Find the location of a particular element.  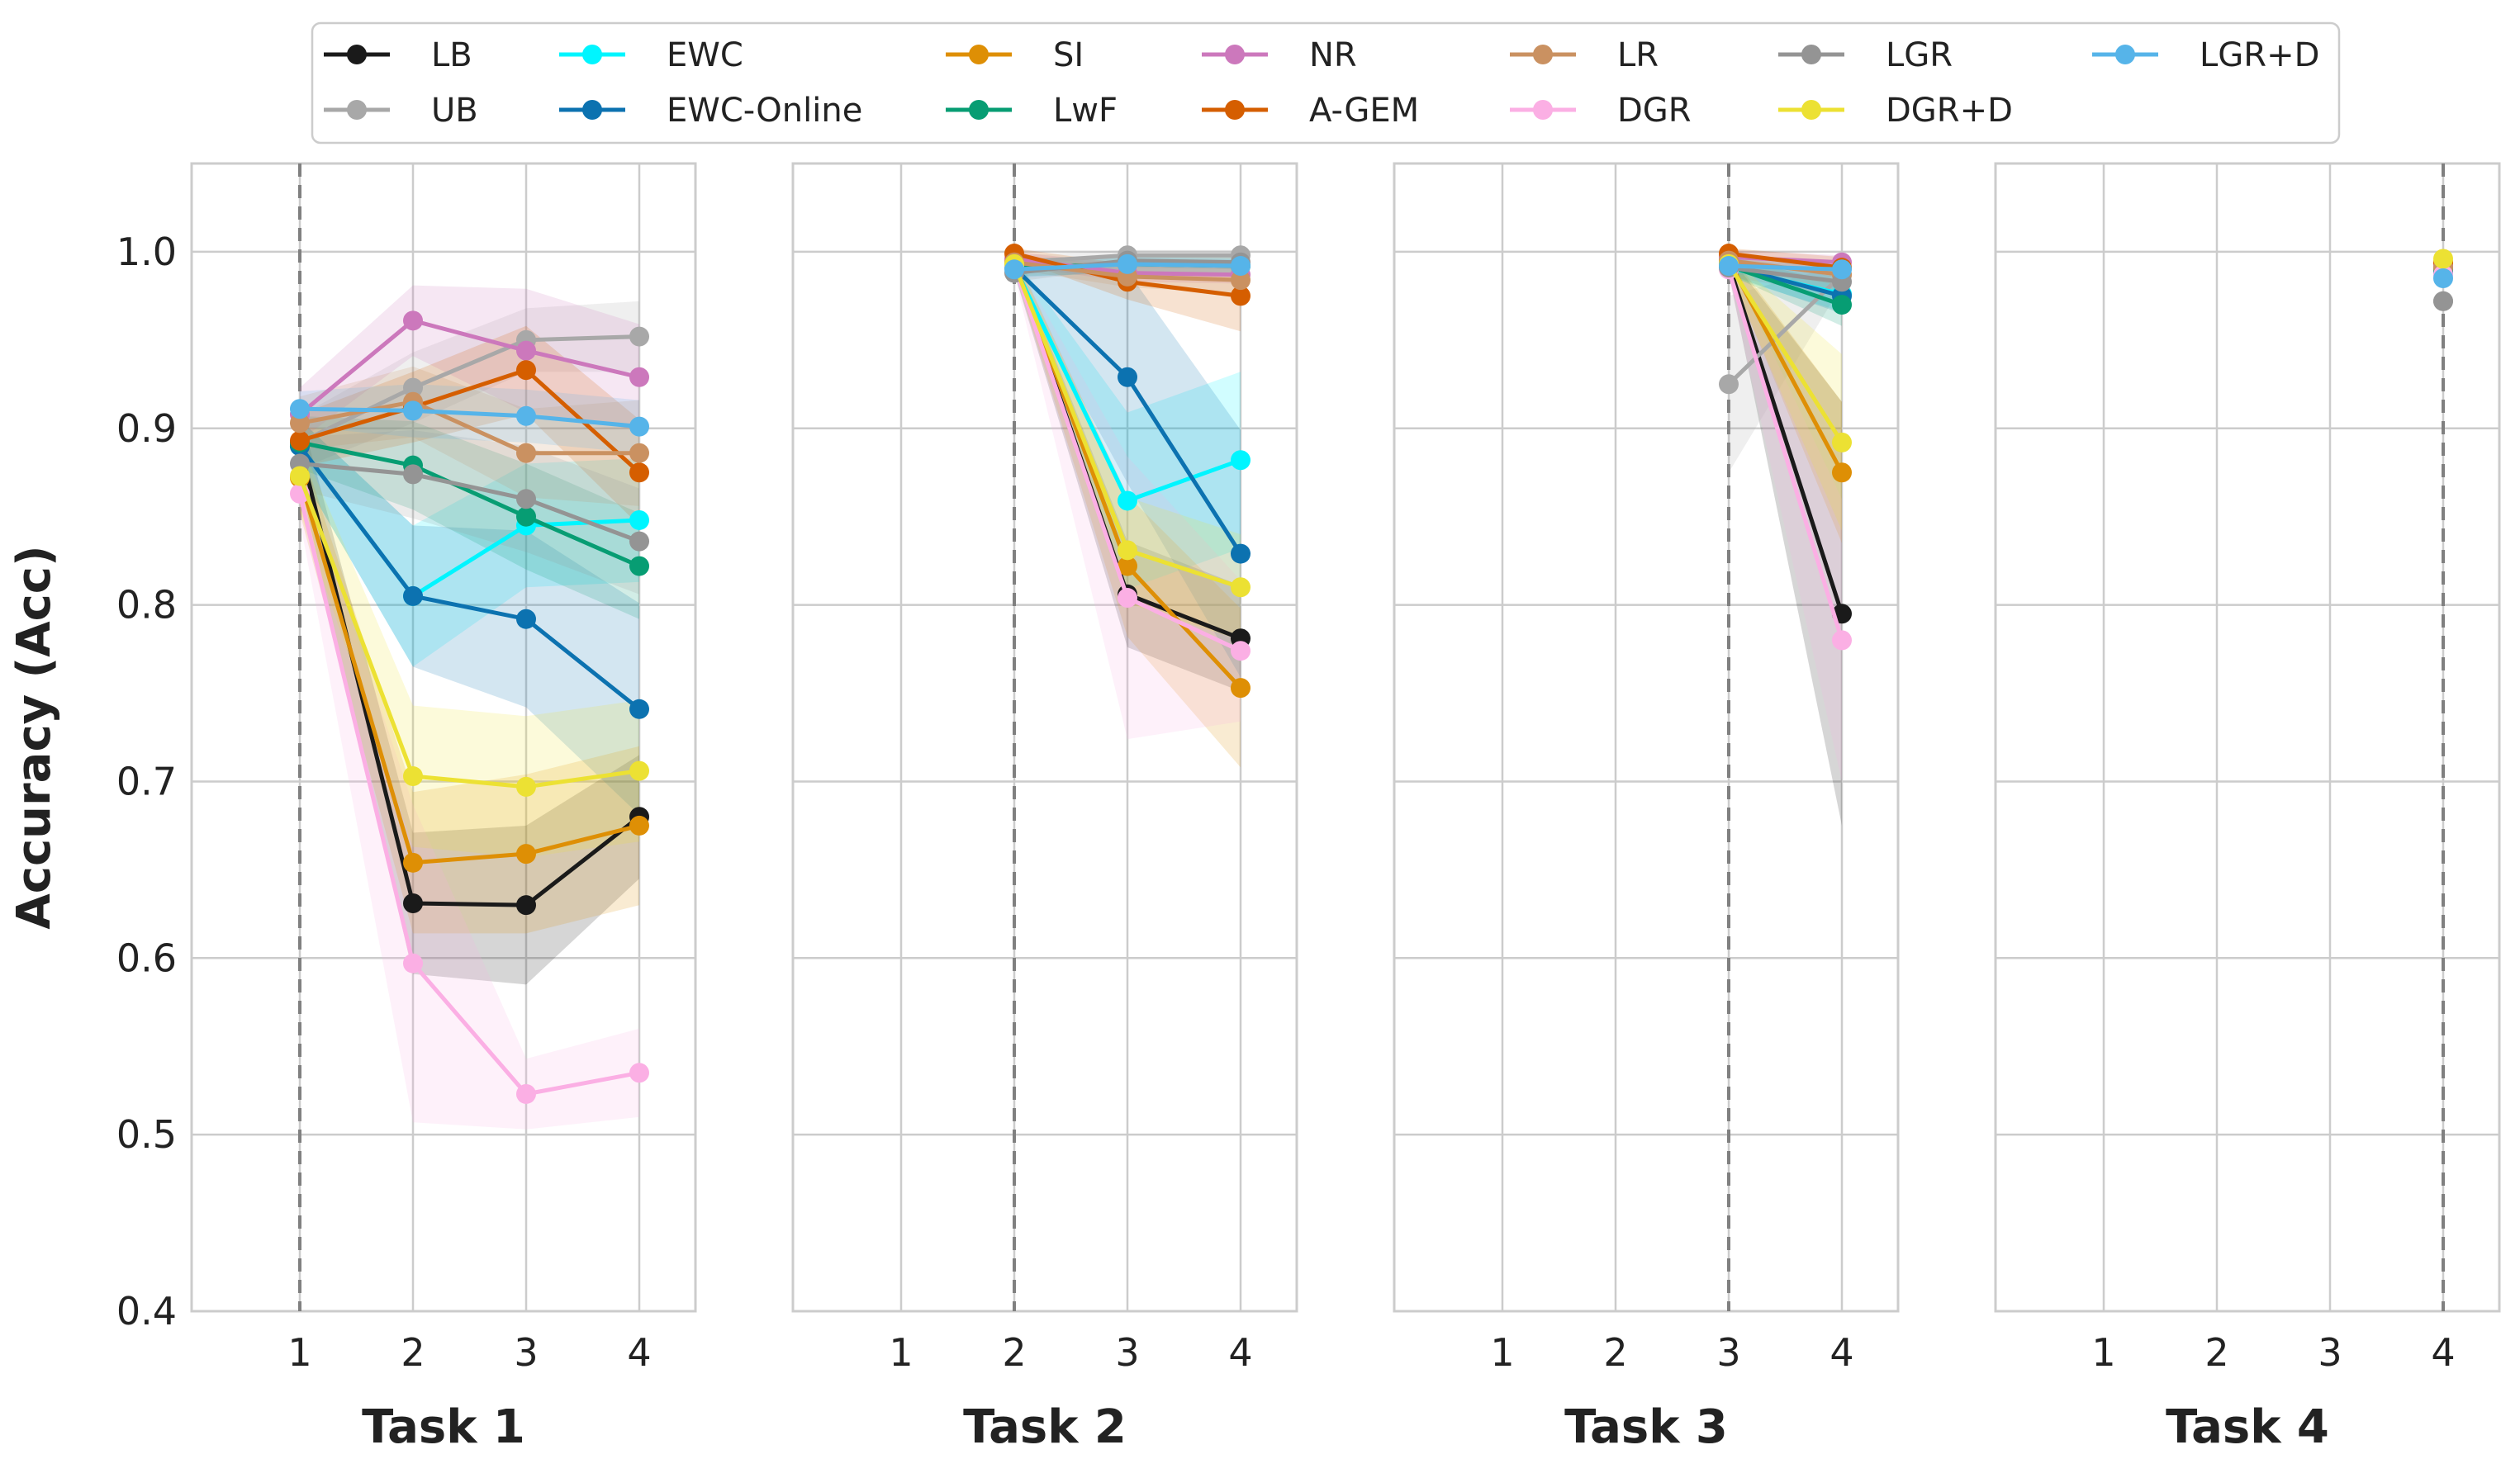

legend-item-dgr: DGR is located at coordinates (1601, 111).